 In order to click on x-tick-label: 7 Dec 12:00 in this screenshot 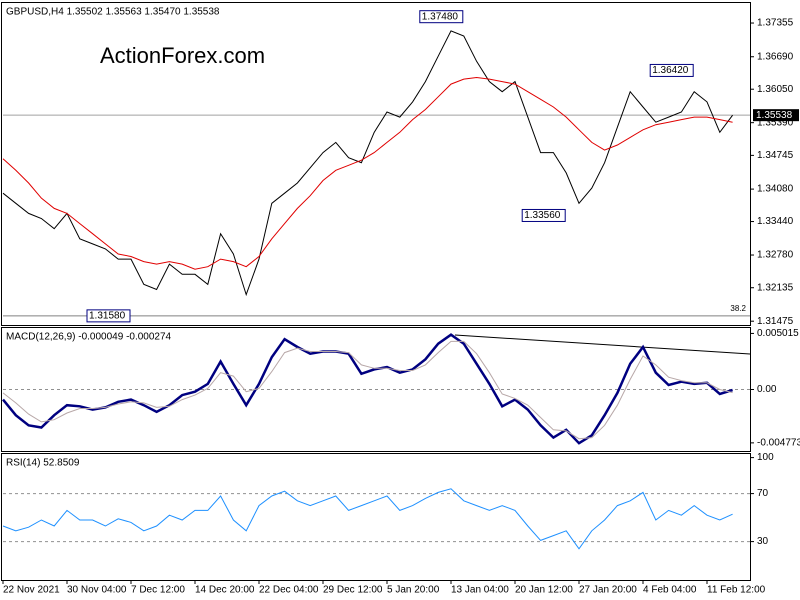, I will do `click(158, 590)`.